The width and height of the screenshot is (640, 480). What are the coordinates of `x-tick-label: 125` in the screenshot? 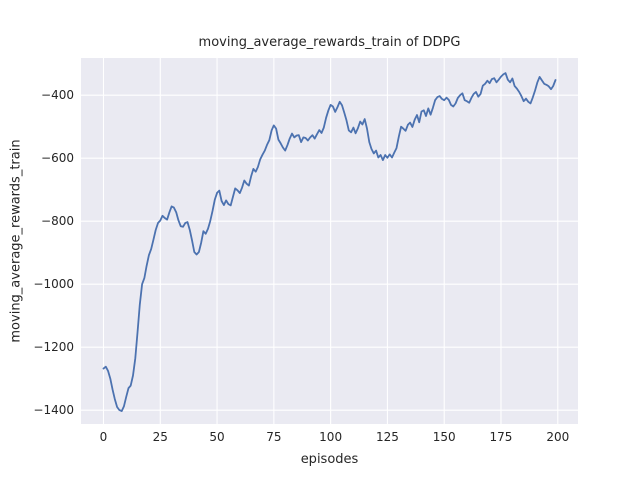 It's located at (387, 437).